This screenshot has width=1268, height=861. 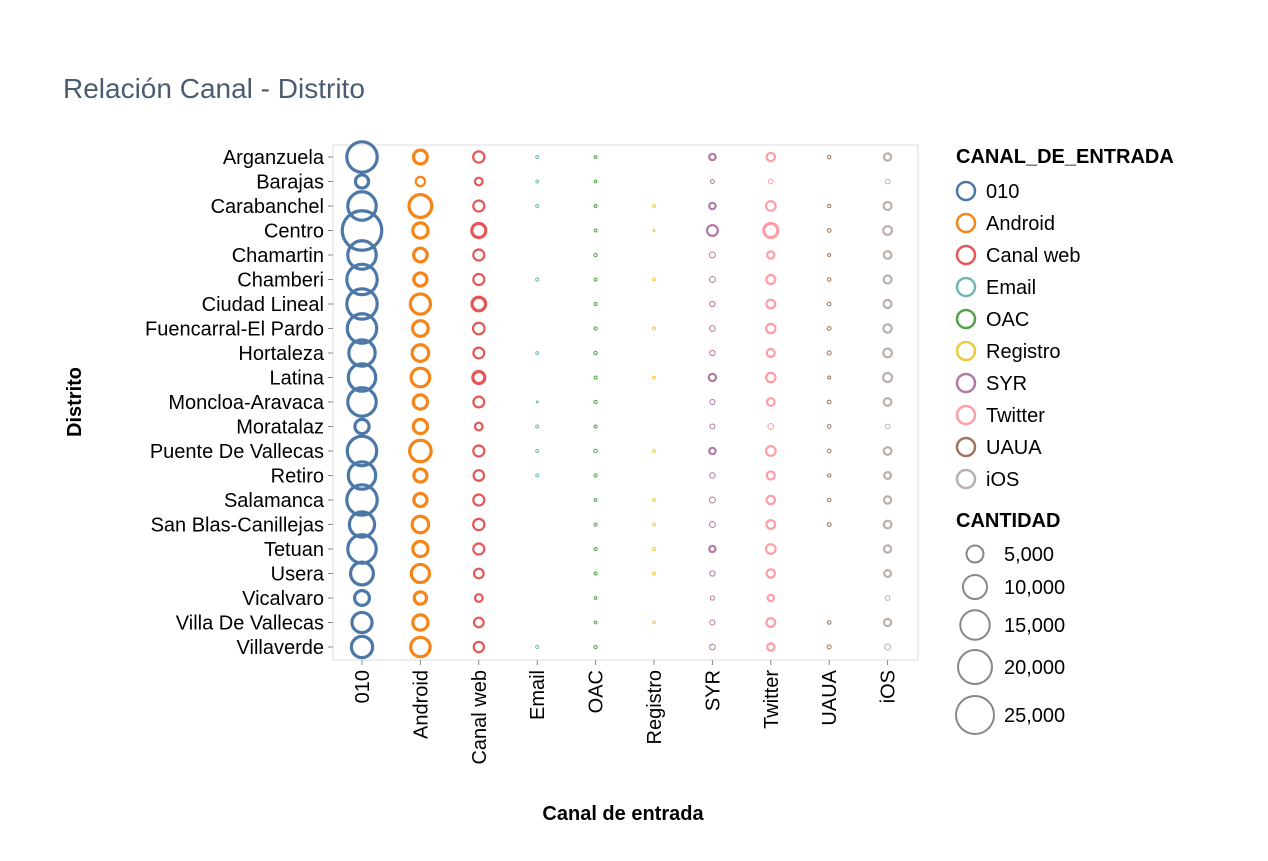 What do you see at coordinates (771, 377) in the screenshot?
I see `bubble-twitter-latina` at bounding box center [771, 377].